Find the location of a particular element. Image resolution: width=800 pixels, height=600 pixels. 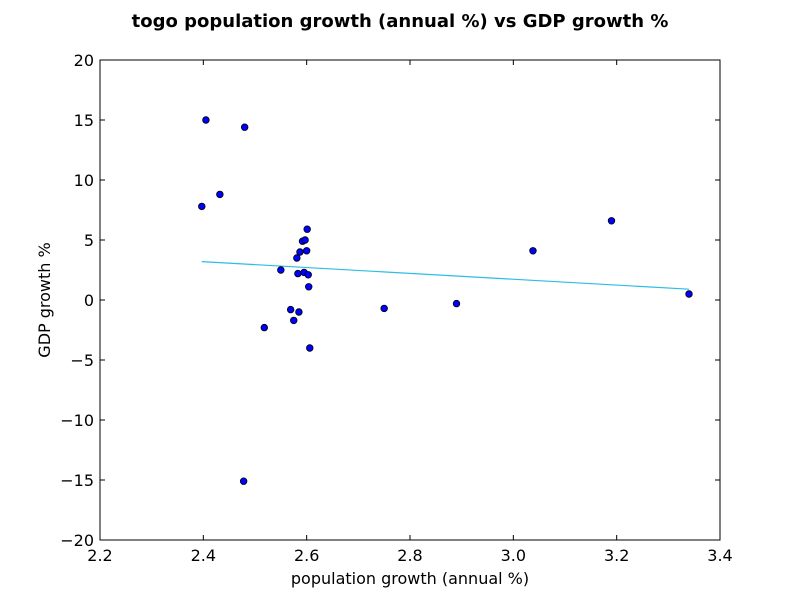

y-tick-label: 0 is located at coordinates (89, 300).